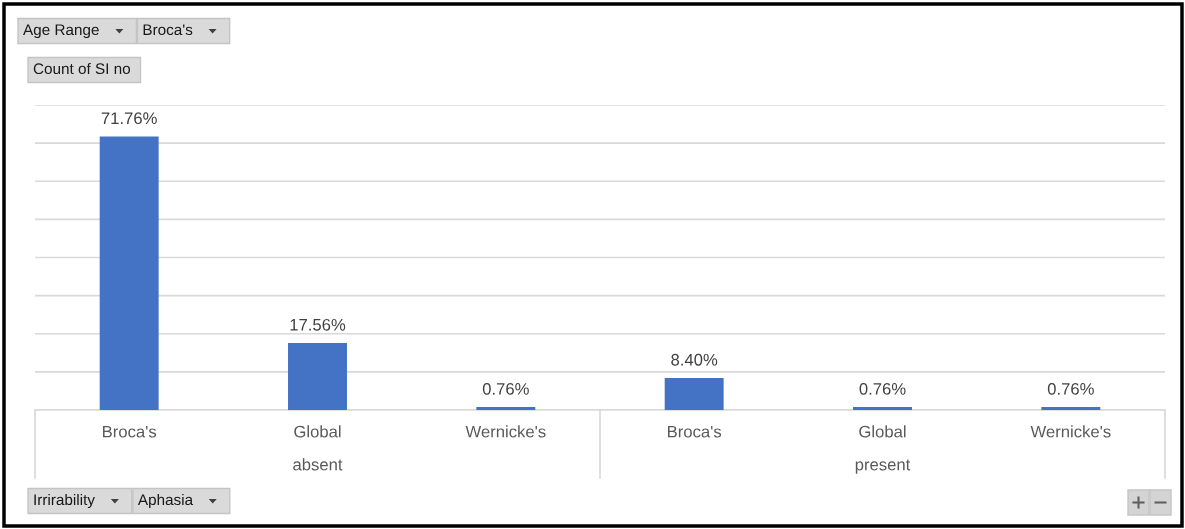 Image resolution: width=1185 pixels, height=529 pixels. What do you see at coordinates (82, 68) in the screenshot?
I see `text: Count of SI no` at bounding box center [82, 68].